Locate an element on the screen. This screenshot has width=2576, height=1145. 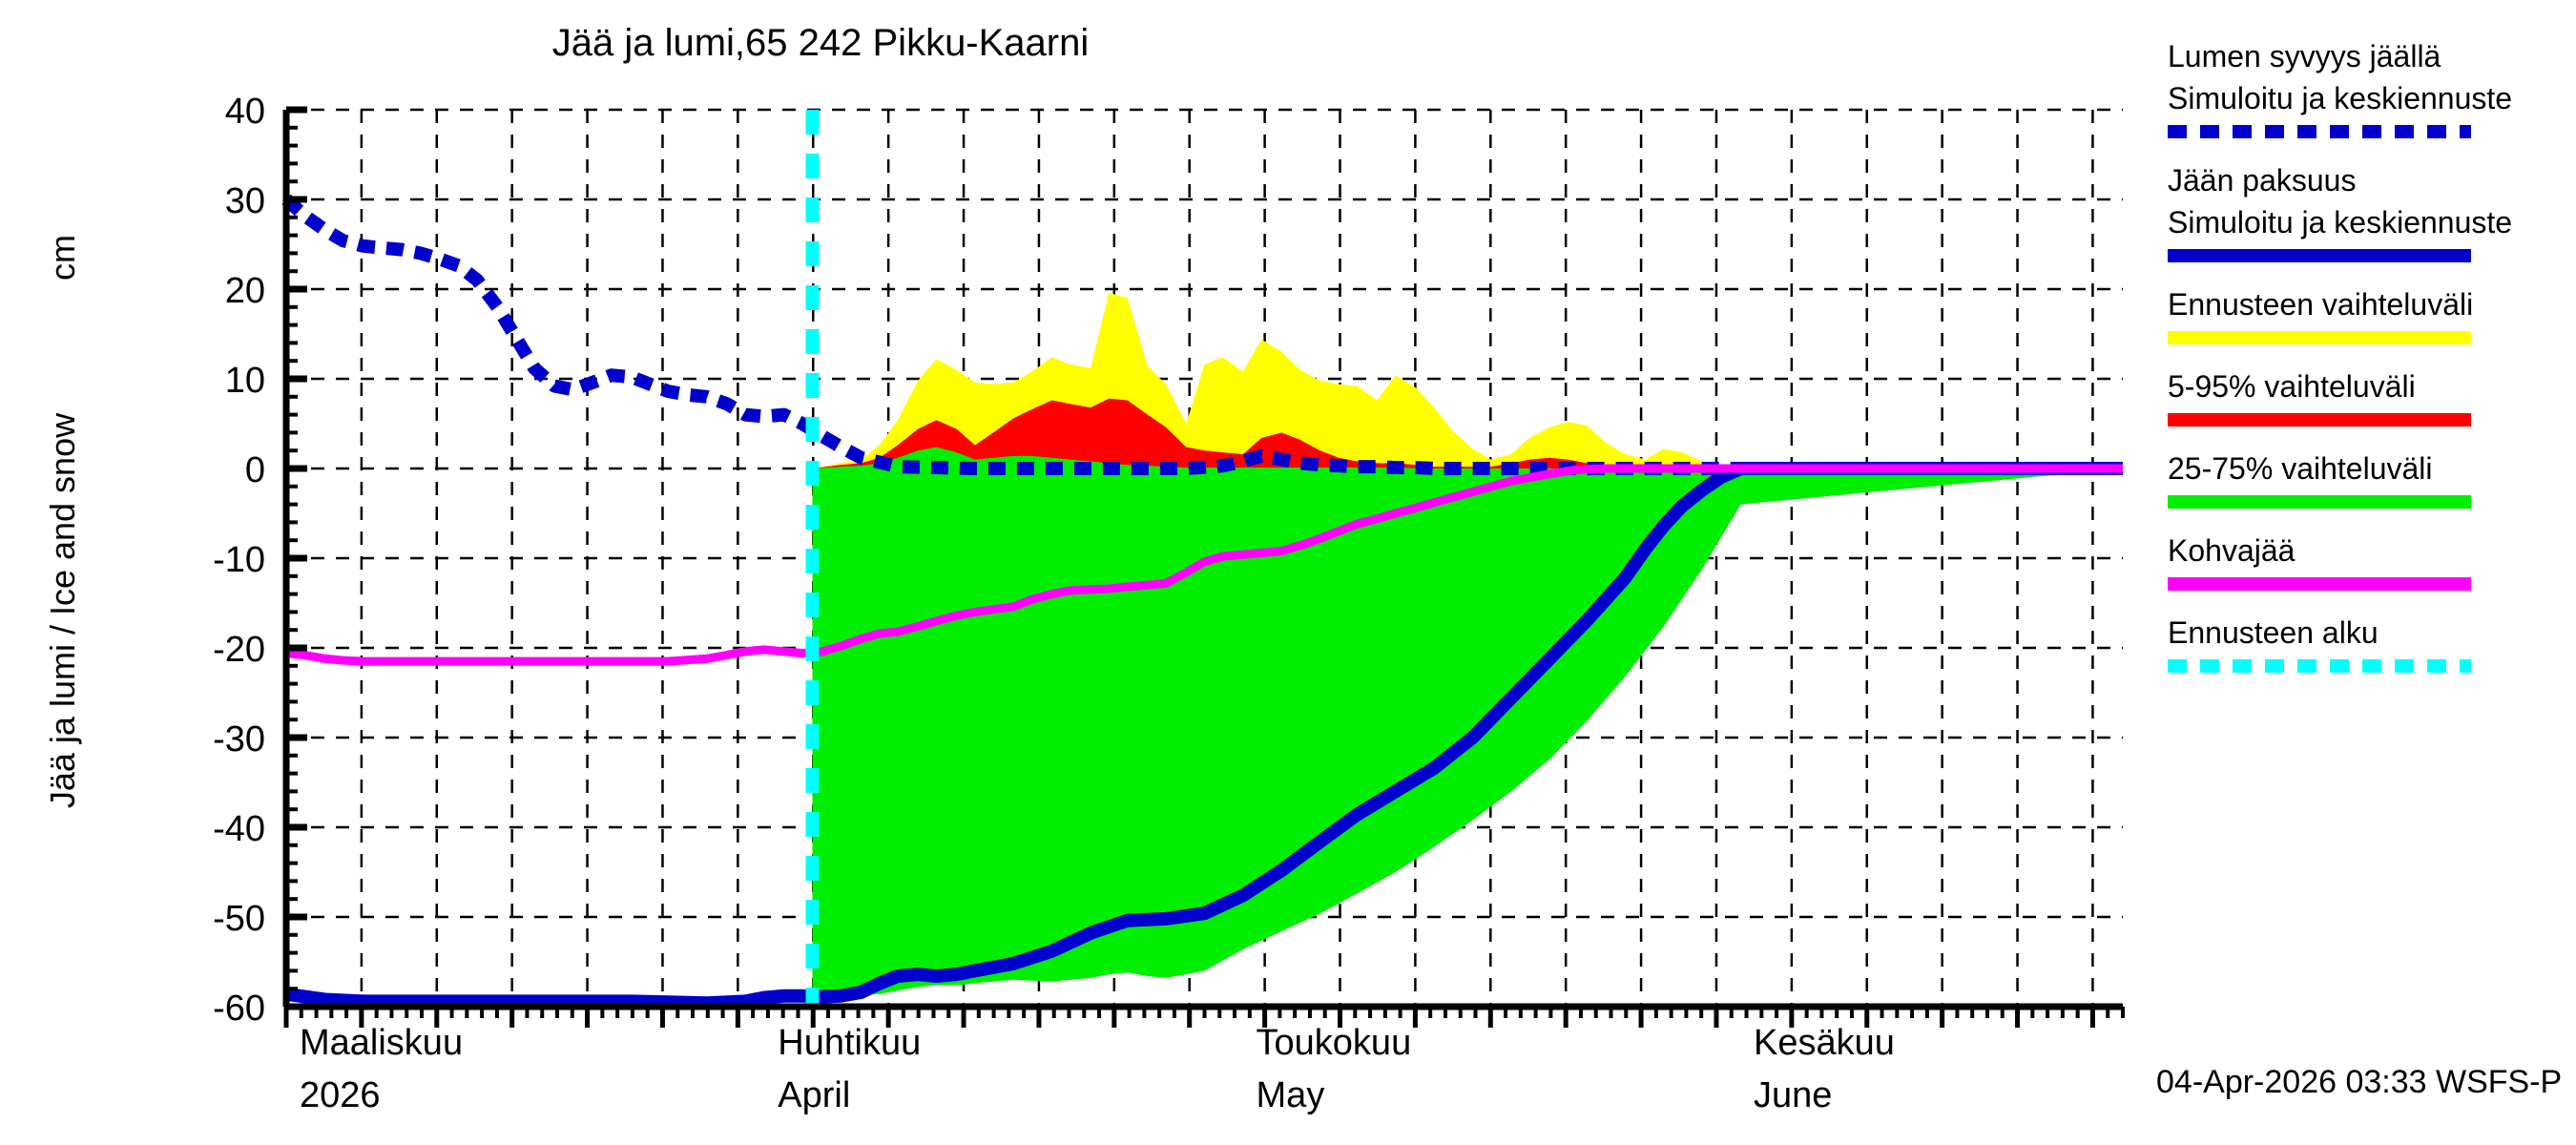
legend-item-1: Jään paksuus Simuloitu ja keskiennuste is located at coordinates (2340, 212).